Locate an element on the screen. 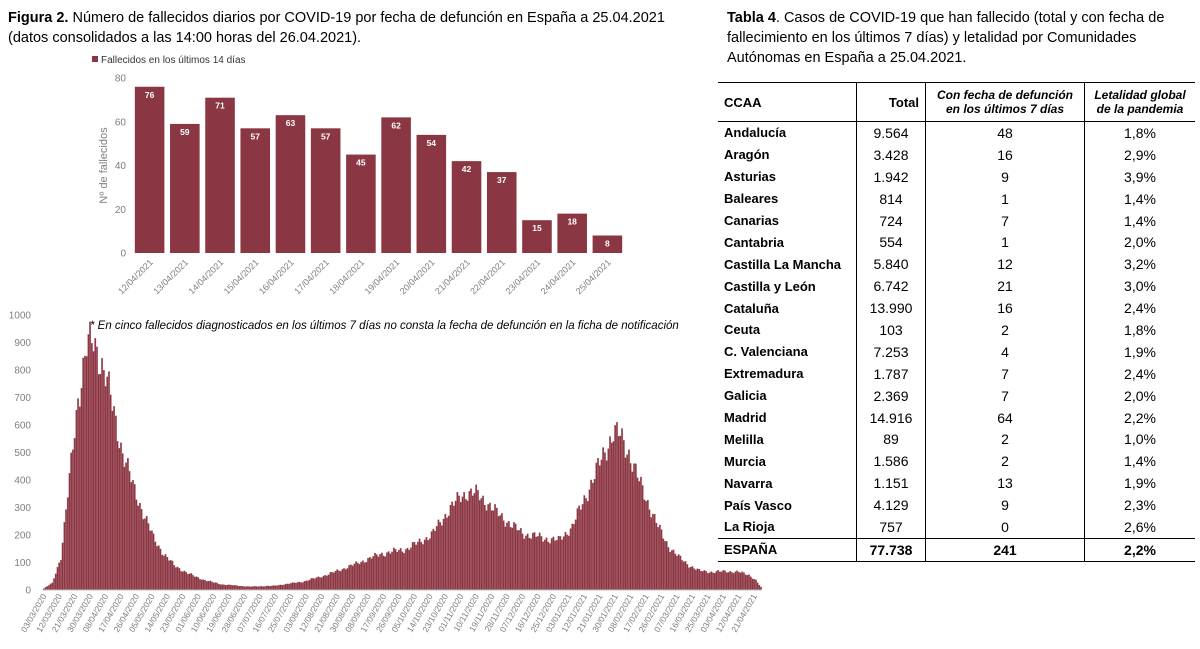  row-total: 1.151 is located at coordinates (891, 483).